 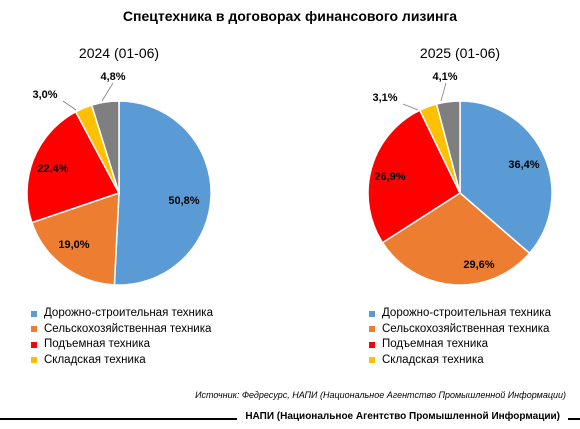 I want to click on legend-item-0-0: Дорожно-строительная техника, so click(x=122, y=314).